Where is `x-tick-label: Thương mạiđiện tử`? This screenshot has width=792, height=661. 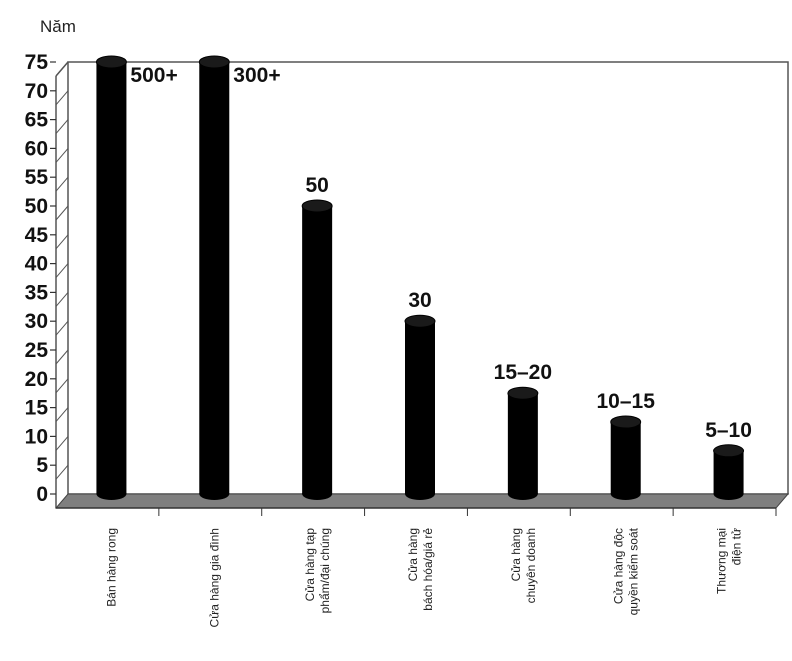
x-tick-label: Thương mạiđiện tử is located at coordinates (729, 561).